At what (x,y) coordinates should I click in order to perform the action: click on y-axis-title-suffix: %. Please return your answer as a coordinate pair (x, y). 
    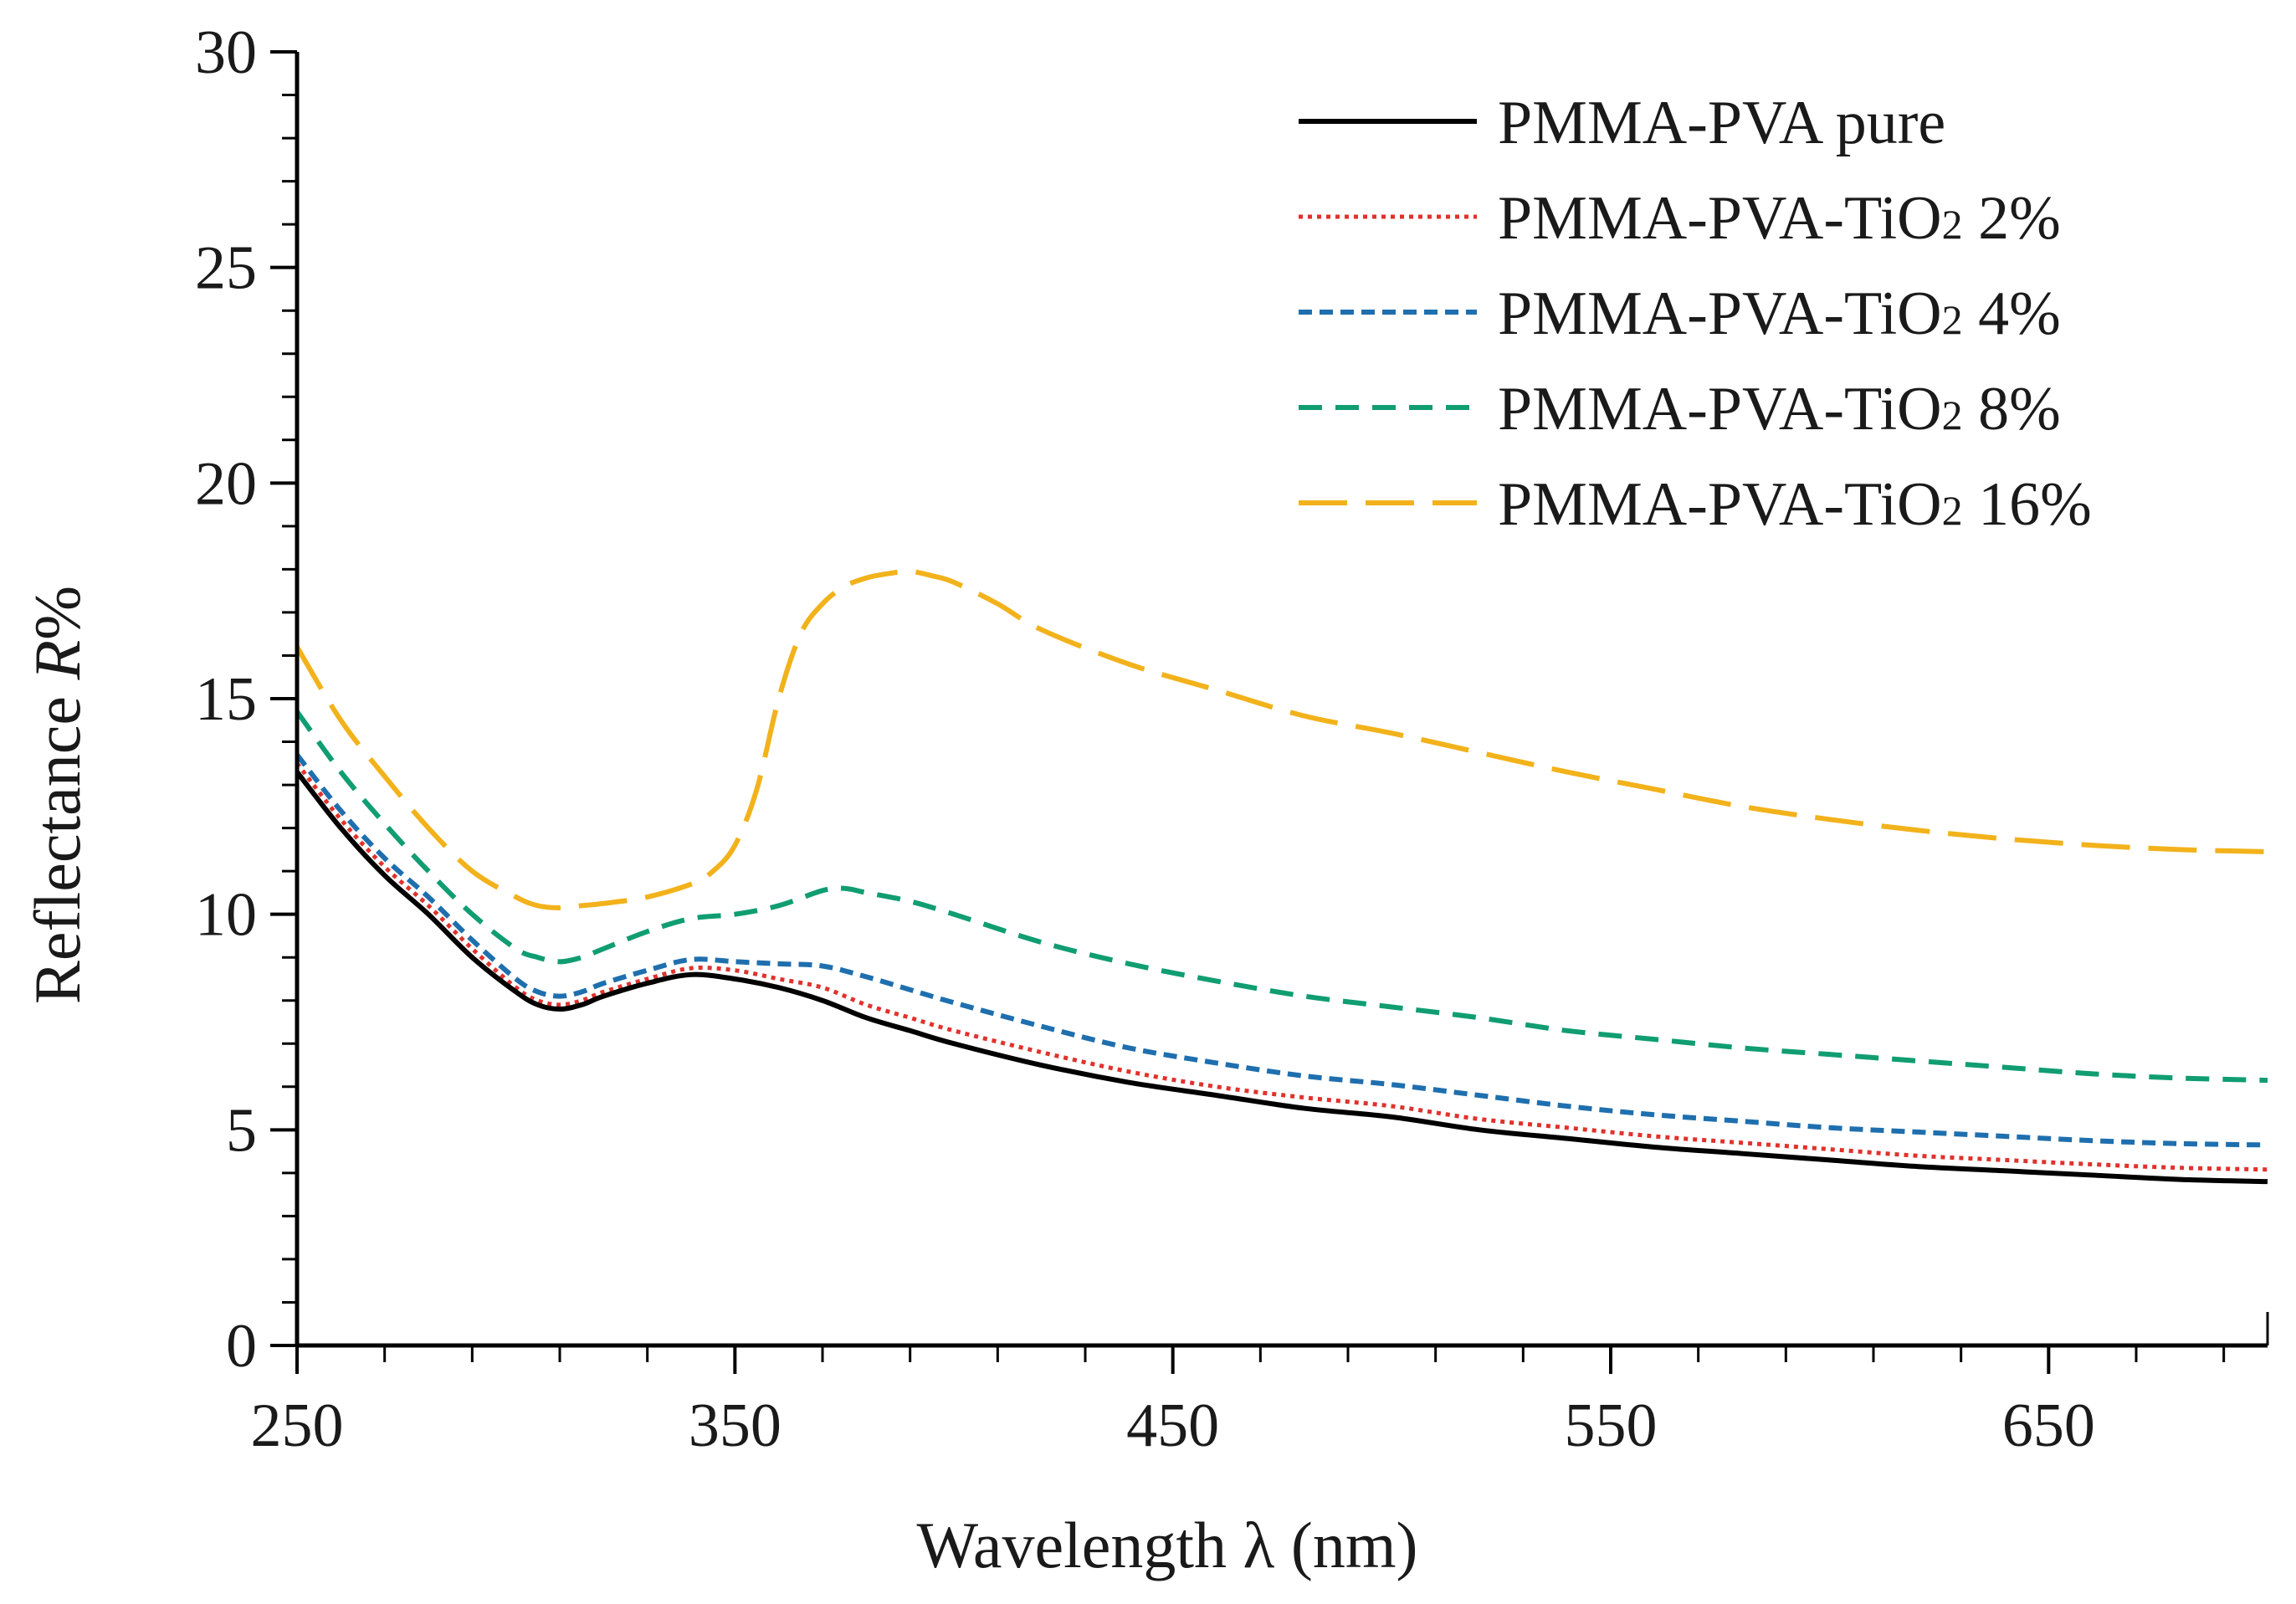
    Looking at the image, I should click on (57, 613).